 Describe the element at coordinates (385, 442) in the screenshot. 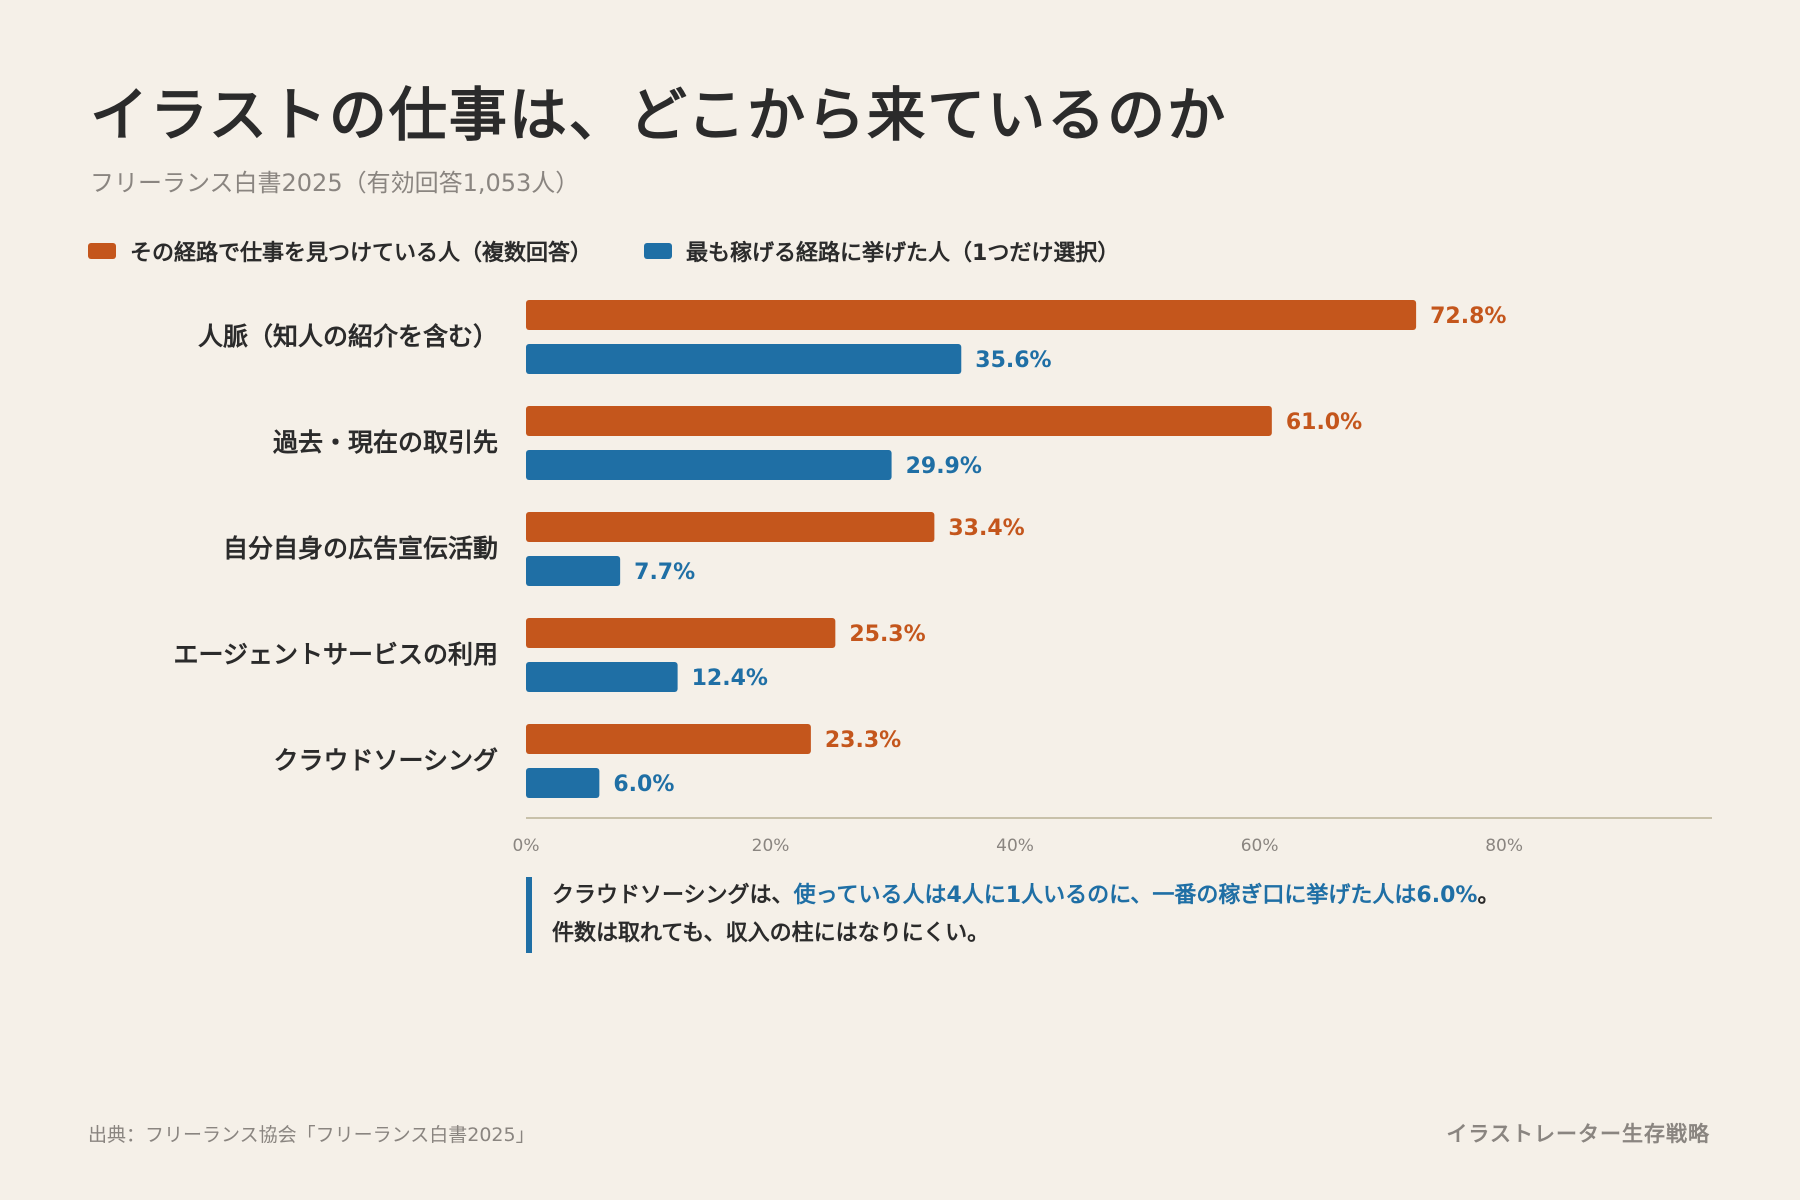

I see `category-label: 過去・現在の取引先` at that location.